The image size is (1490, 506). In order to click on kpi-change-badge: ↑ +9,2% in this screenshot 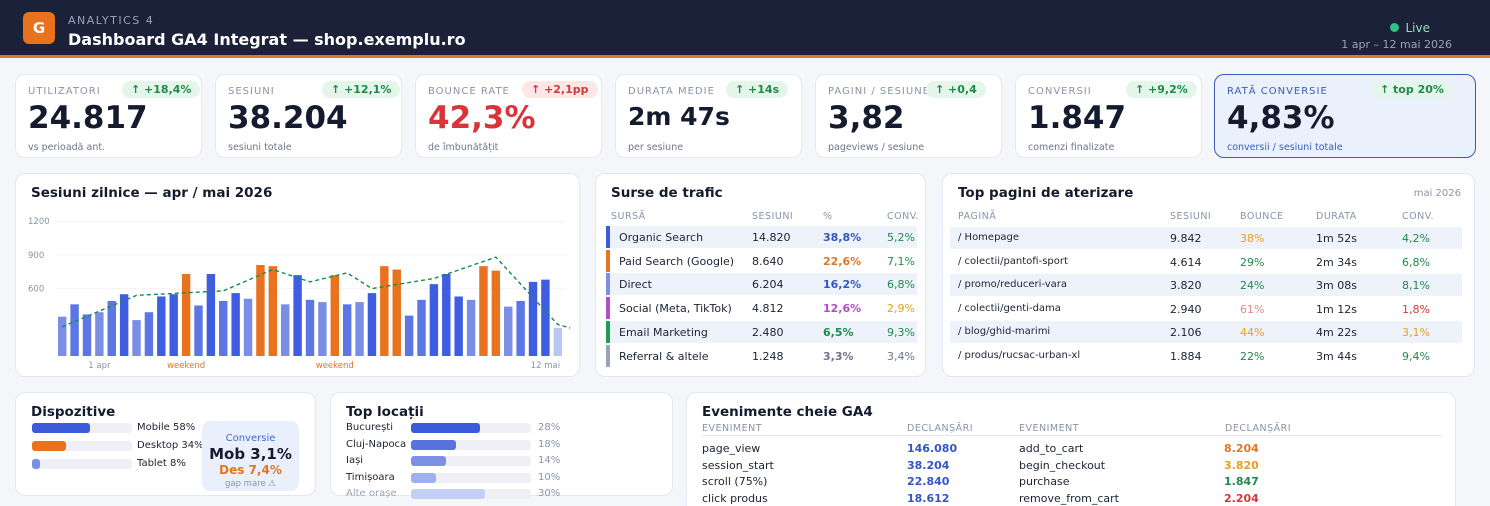, I will do `click(1161, 89)`.